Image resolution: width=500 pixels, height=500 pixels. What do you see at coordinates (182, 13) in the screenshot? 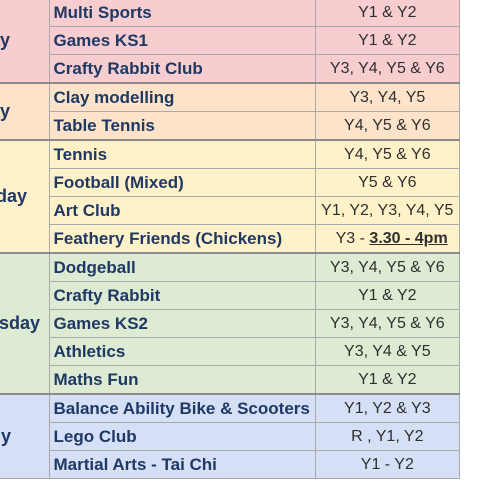
I see `activity-cell: Multi Sports` at bounding box center [182, 13].